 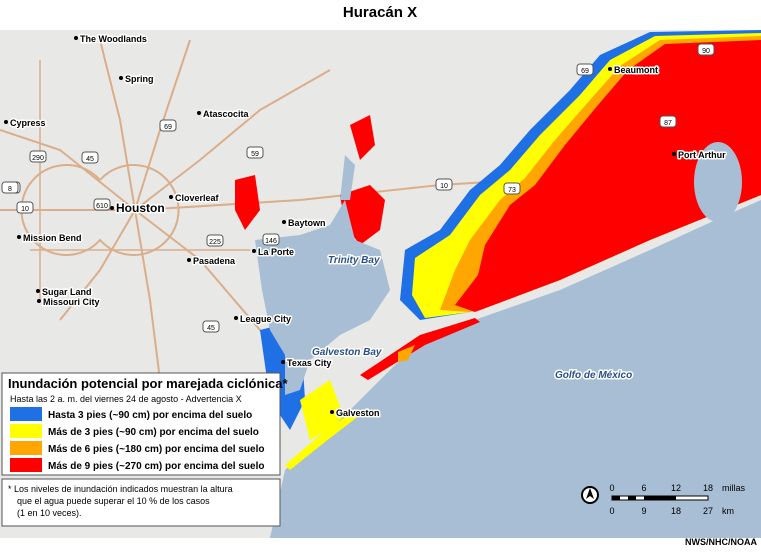 I want to click on place-label: Atascocita, so click(x=226, y=114).